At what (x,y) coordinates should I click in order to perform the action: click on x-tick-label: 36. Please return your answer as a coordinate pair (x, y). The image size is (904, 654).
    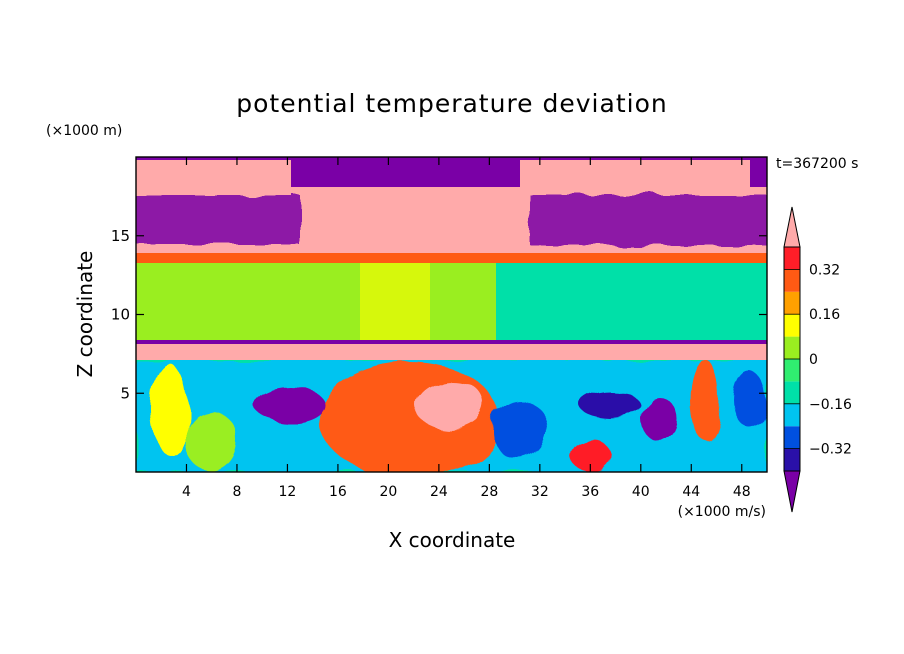
    Looking at the image, I should click on (590, 492).